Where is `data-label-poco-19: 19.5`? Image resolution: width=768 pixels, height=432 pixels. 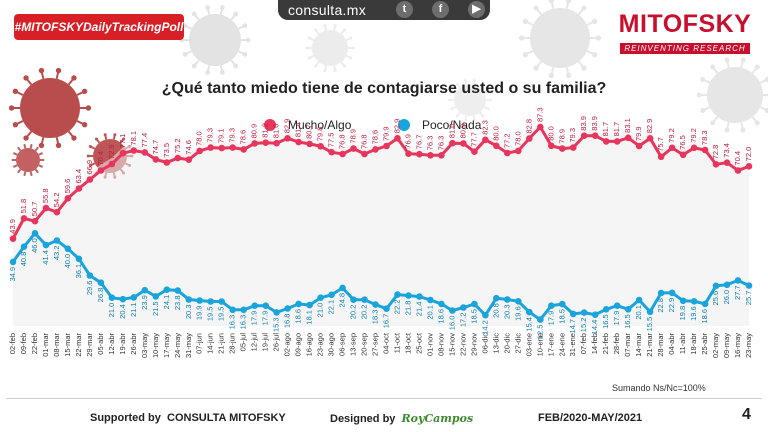 data-label-poco-19: 19.5 is located at coordinates (221, 314).